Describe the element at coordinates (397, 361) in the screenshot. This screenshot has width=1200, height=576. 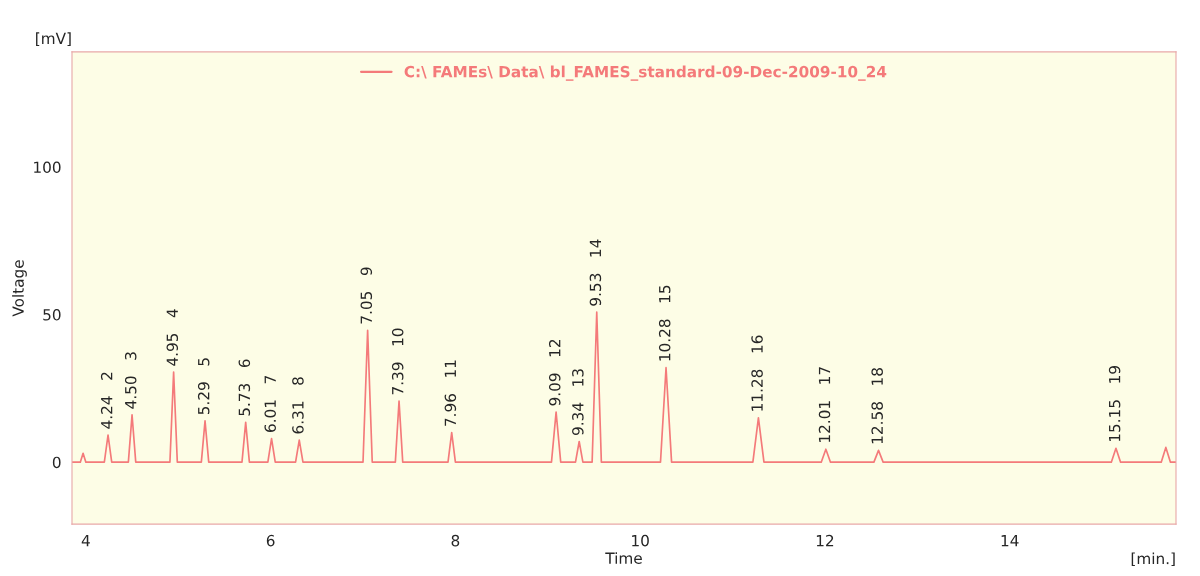
I see `annotation: 7.39 10` at that location.